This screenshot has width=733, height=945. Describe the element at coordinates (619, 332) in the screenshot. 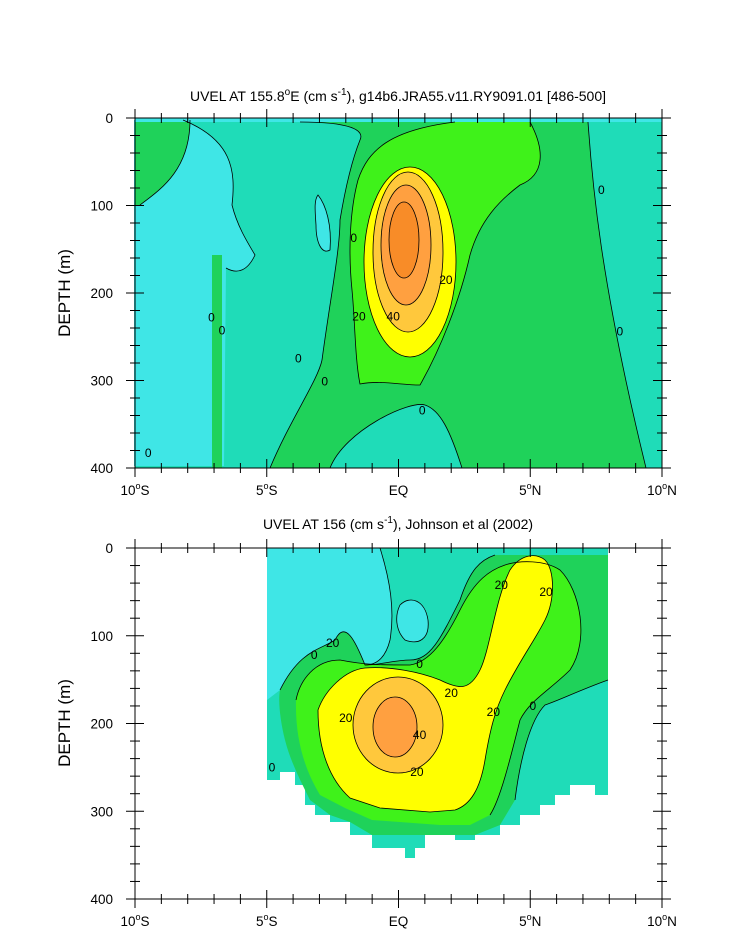

I see `contour-label-model-8: 0` at that location.